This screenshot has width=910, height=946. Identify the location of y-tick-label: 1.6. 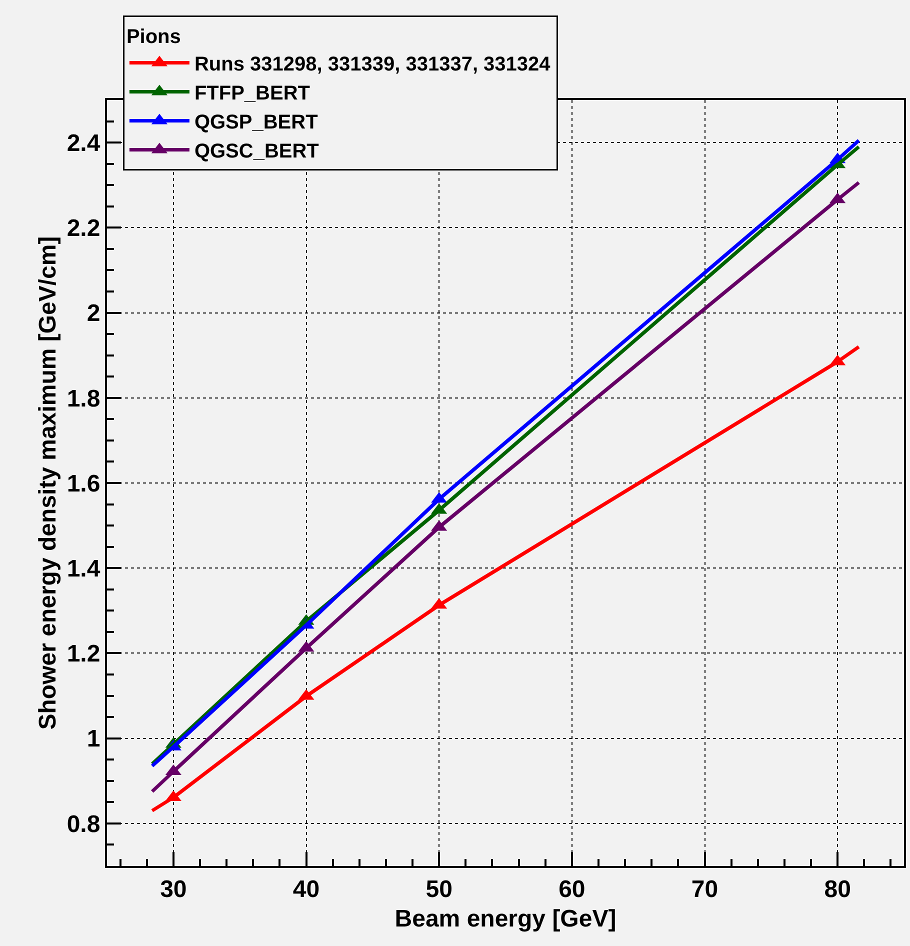
(83, 484).